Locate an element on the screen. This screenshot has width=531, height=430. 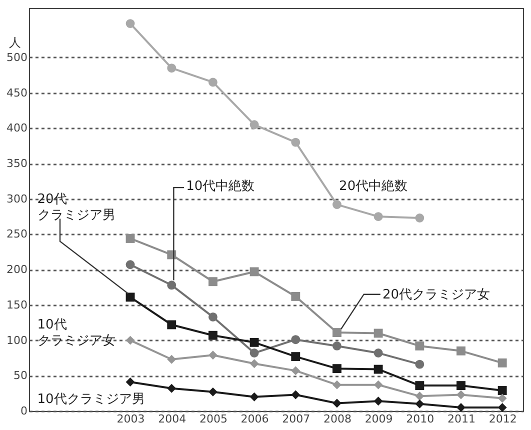
y-tick-label: 50 is located at coordinates (21, 375).